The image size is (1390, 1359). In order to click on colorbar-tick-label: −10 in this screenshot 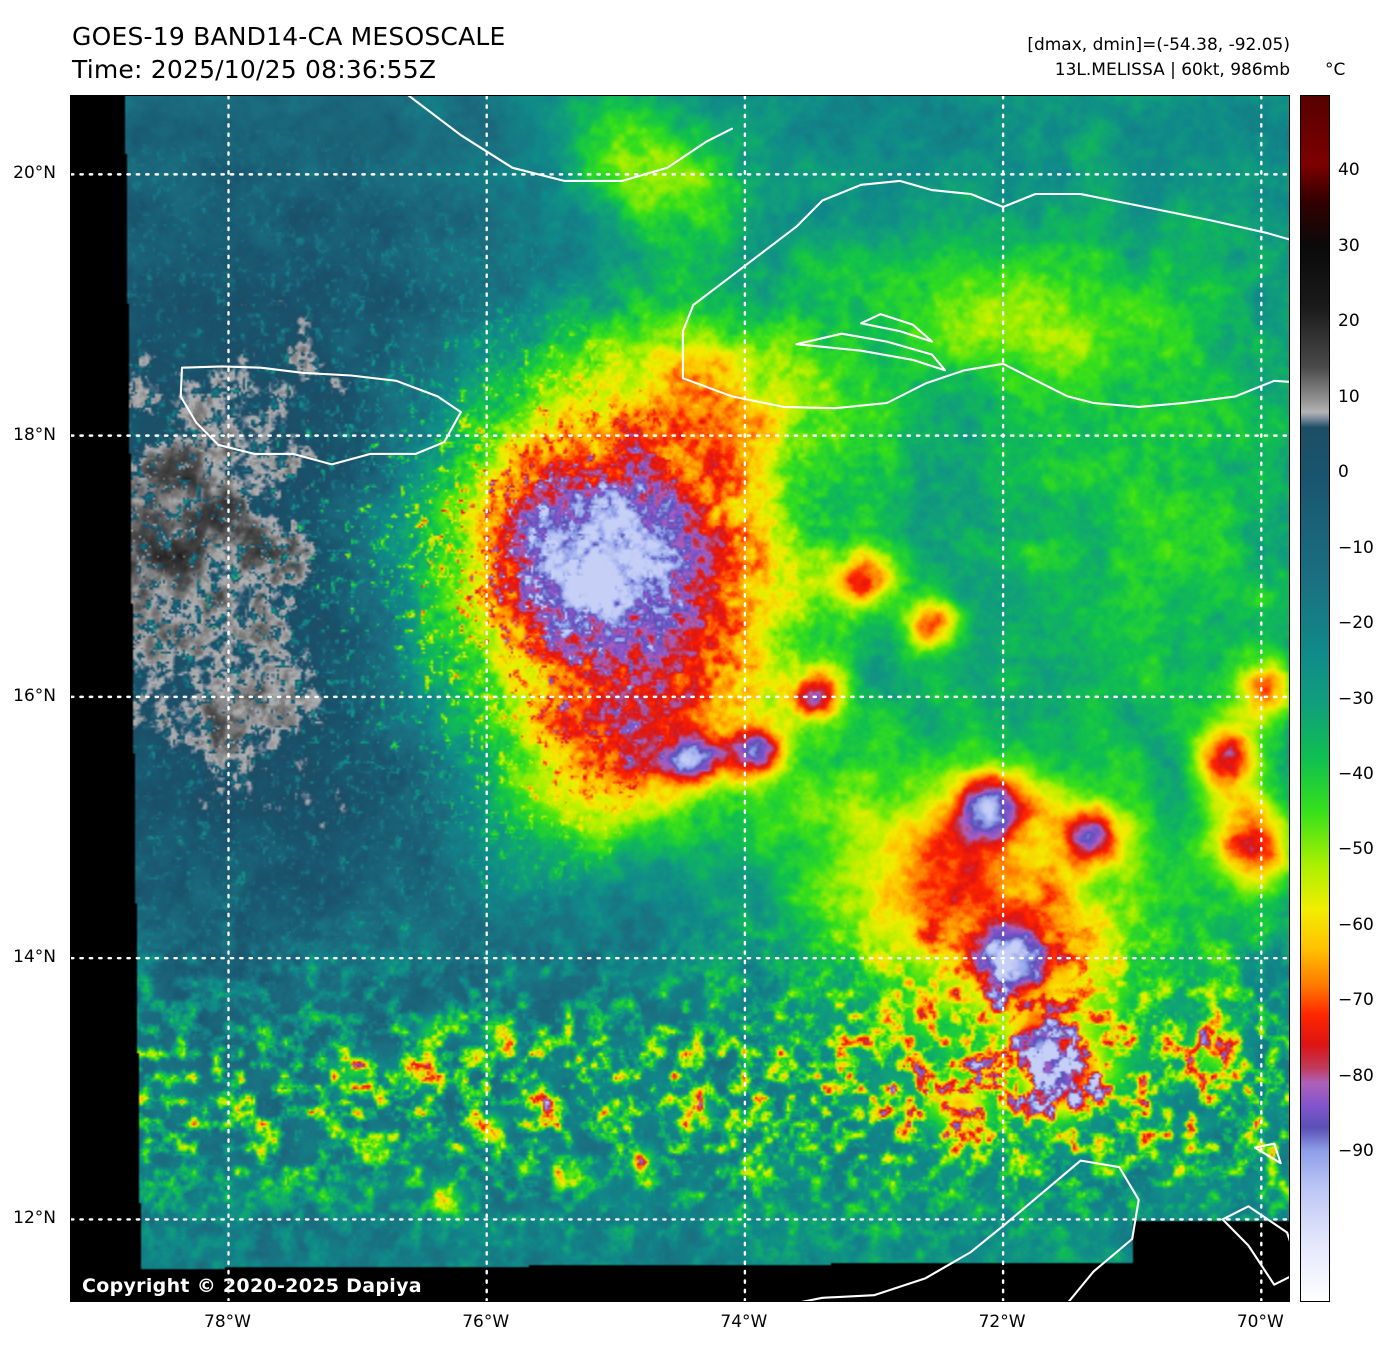, I will do `click(1356, 547)`.